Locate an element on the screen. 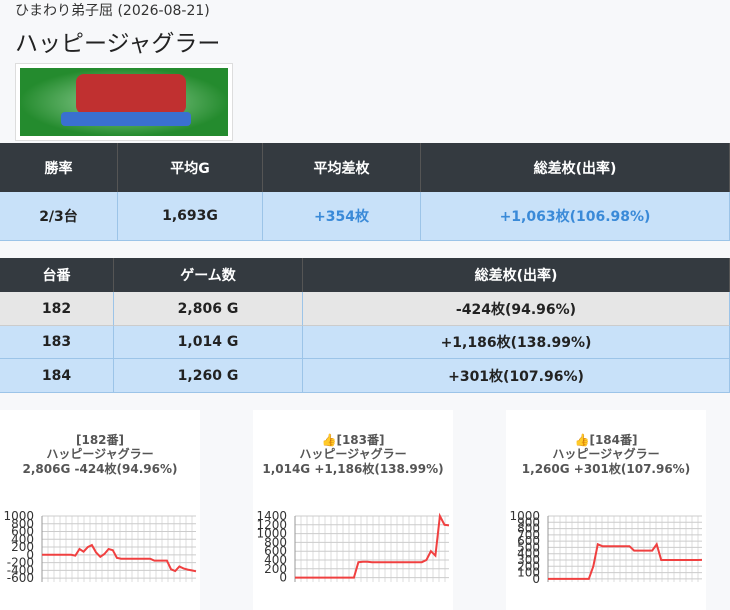 Image resolution: width=730 pixels, height=610 pixels. cell: +1,186枚(138.99%) is located at coordinates (516, 342).